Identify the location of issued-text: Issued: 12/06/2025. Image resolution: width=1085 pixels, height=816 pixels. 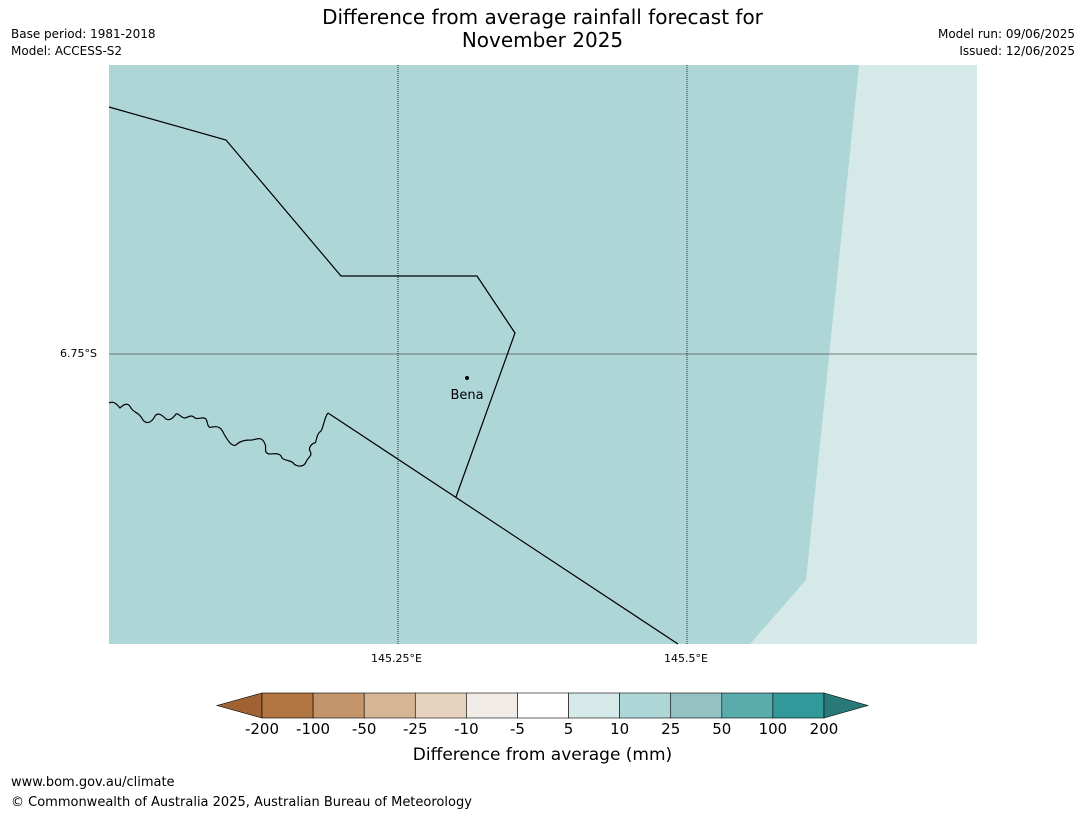
(1017, 51).